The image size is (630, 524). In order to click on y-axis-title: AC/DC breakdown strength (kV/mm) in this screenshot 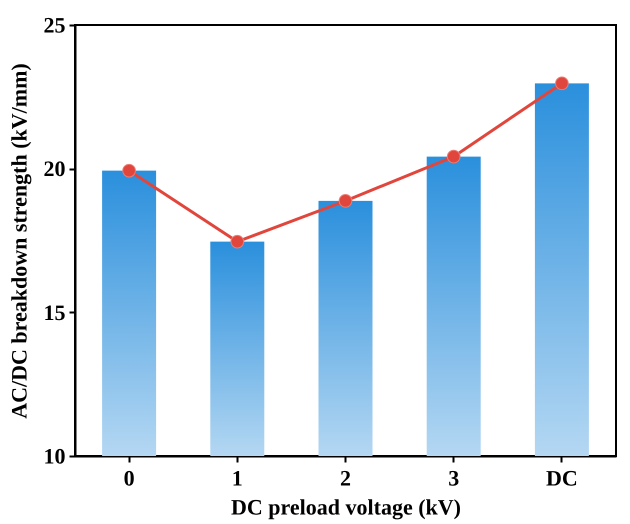, I will do `click(19, 241)`.